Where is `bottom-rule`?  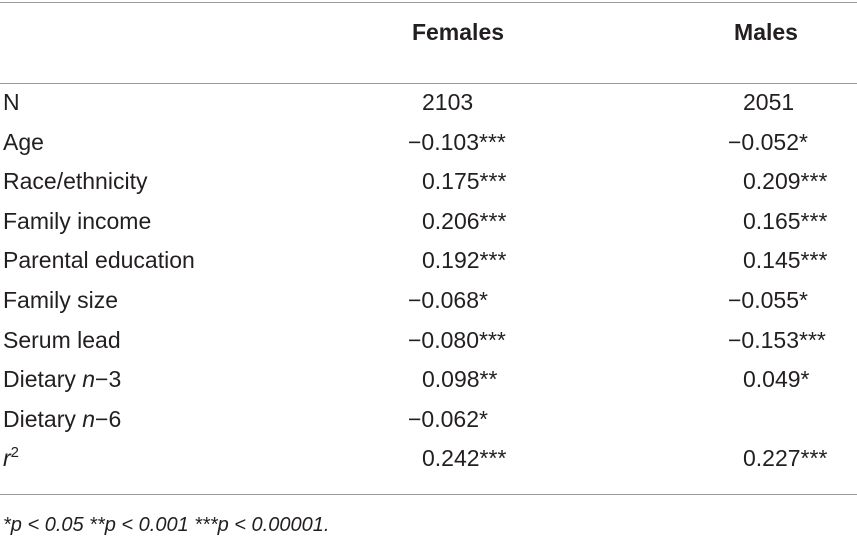
bottom-rule is located at coordinates (428, 494).